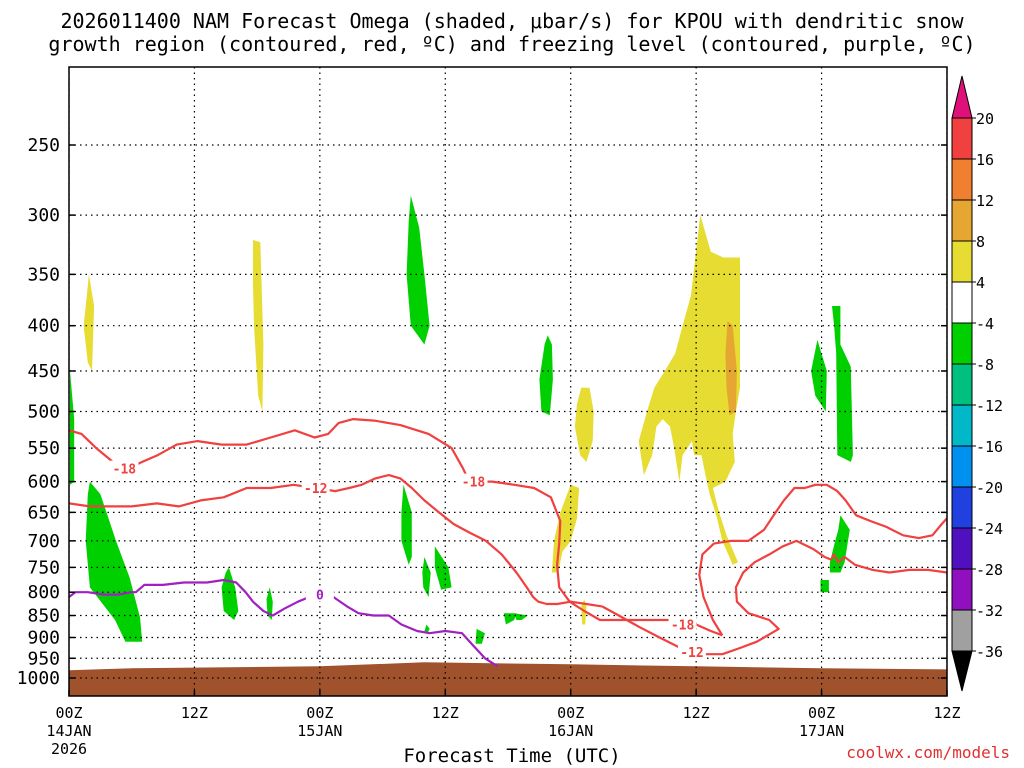  I want to click on colorbar-label: -16, so click(989, 447).